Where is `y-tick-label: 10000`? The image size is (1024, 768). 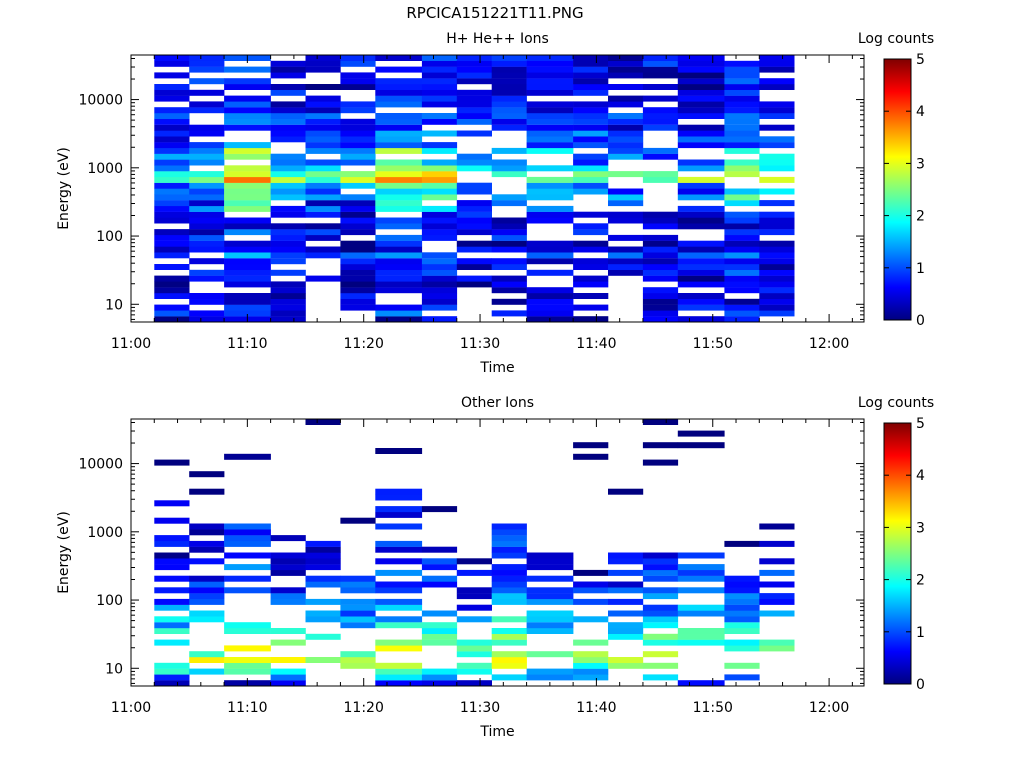 y-tick-label: 10000 is located at coordinates (100, 465).